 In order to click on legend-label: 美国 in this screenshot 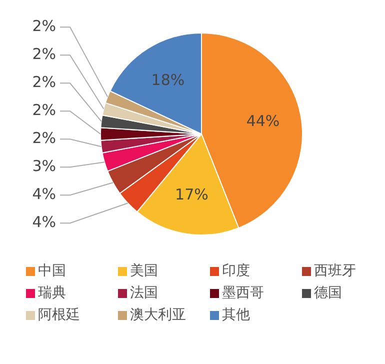, I will do `click(144, 271)`.